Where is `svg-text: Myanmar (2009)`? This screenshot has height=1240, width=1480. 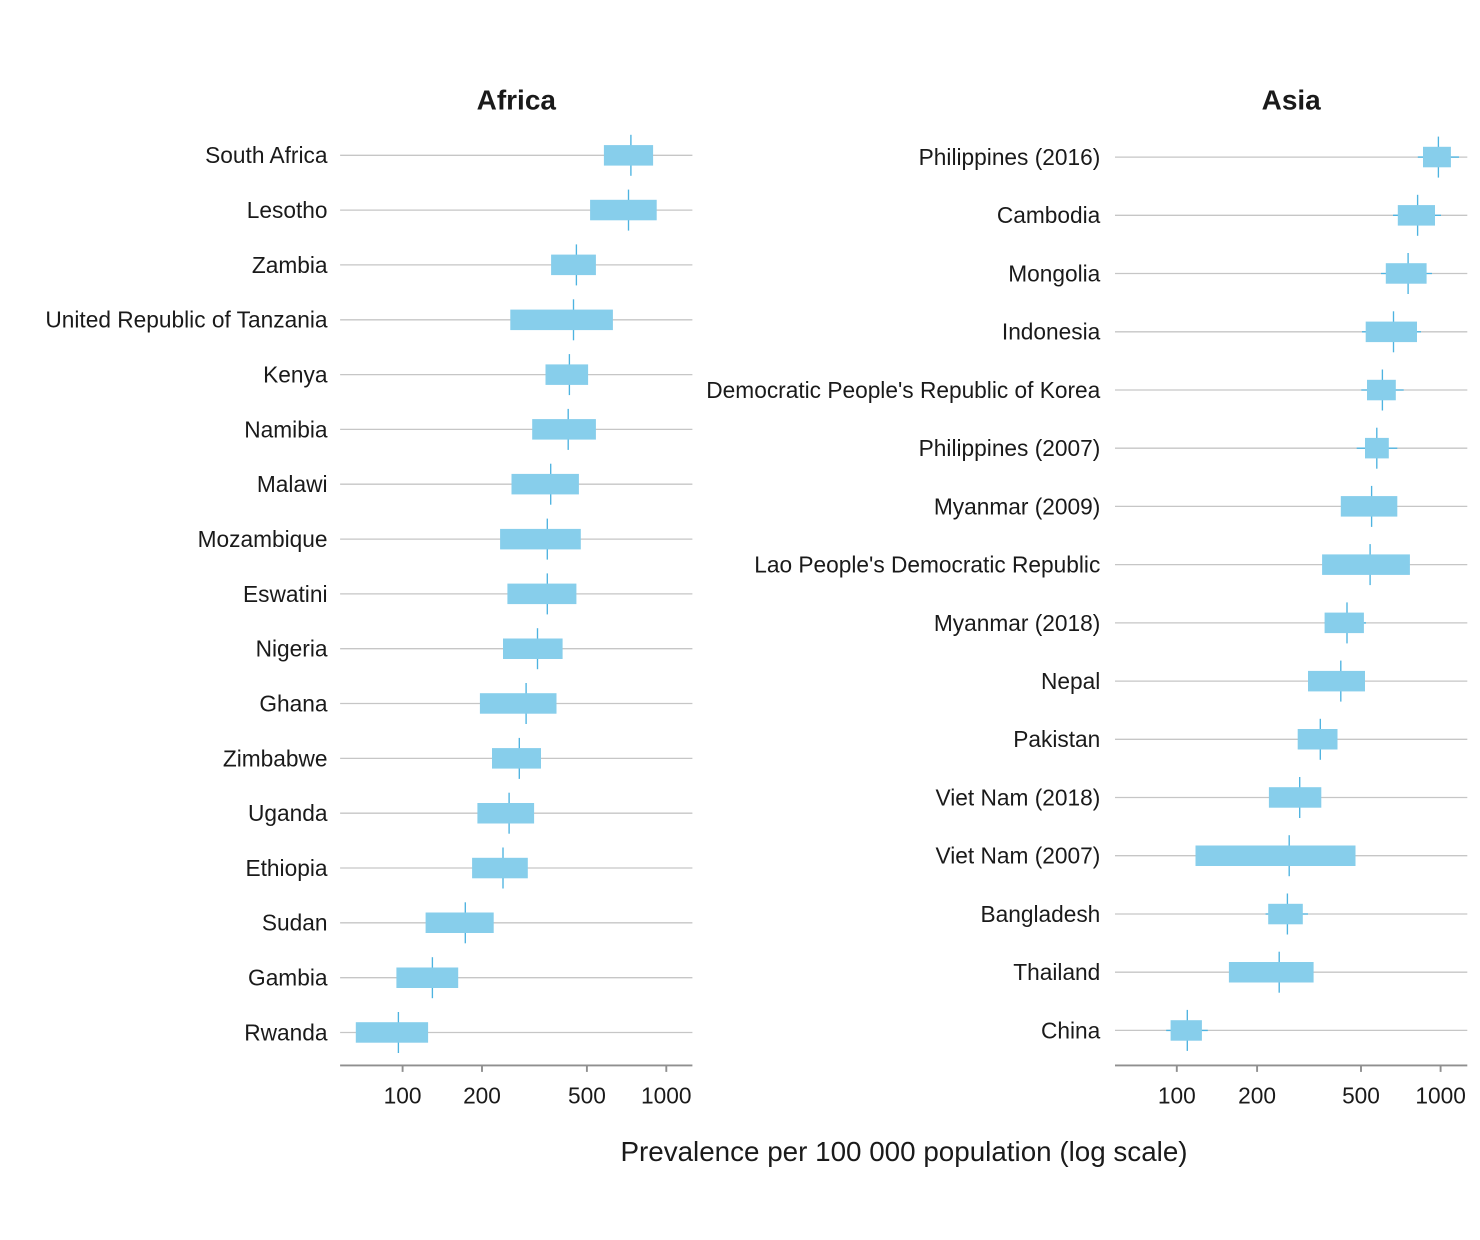 svg-text: Myanmar (2009) is located at coordinates (1017, 506).